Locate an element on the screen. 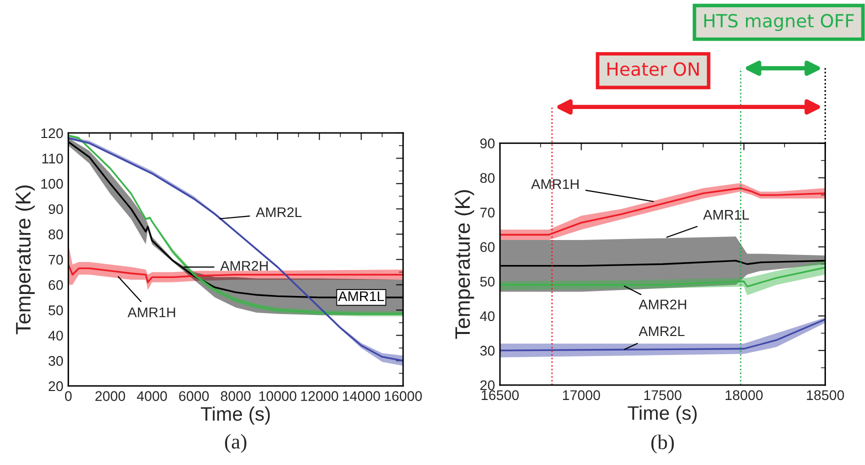 This screenshot has height=465, width=865. y-tick-label: 110 is located at coordinates (52, 159).